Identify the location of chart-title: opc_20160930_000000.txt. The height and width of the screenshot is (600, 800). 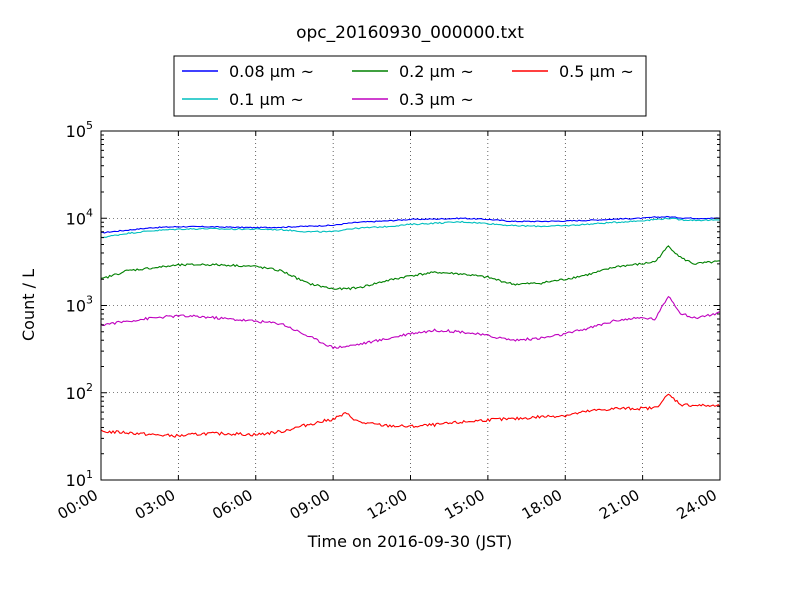
(410, 33).